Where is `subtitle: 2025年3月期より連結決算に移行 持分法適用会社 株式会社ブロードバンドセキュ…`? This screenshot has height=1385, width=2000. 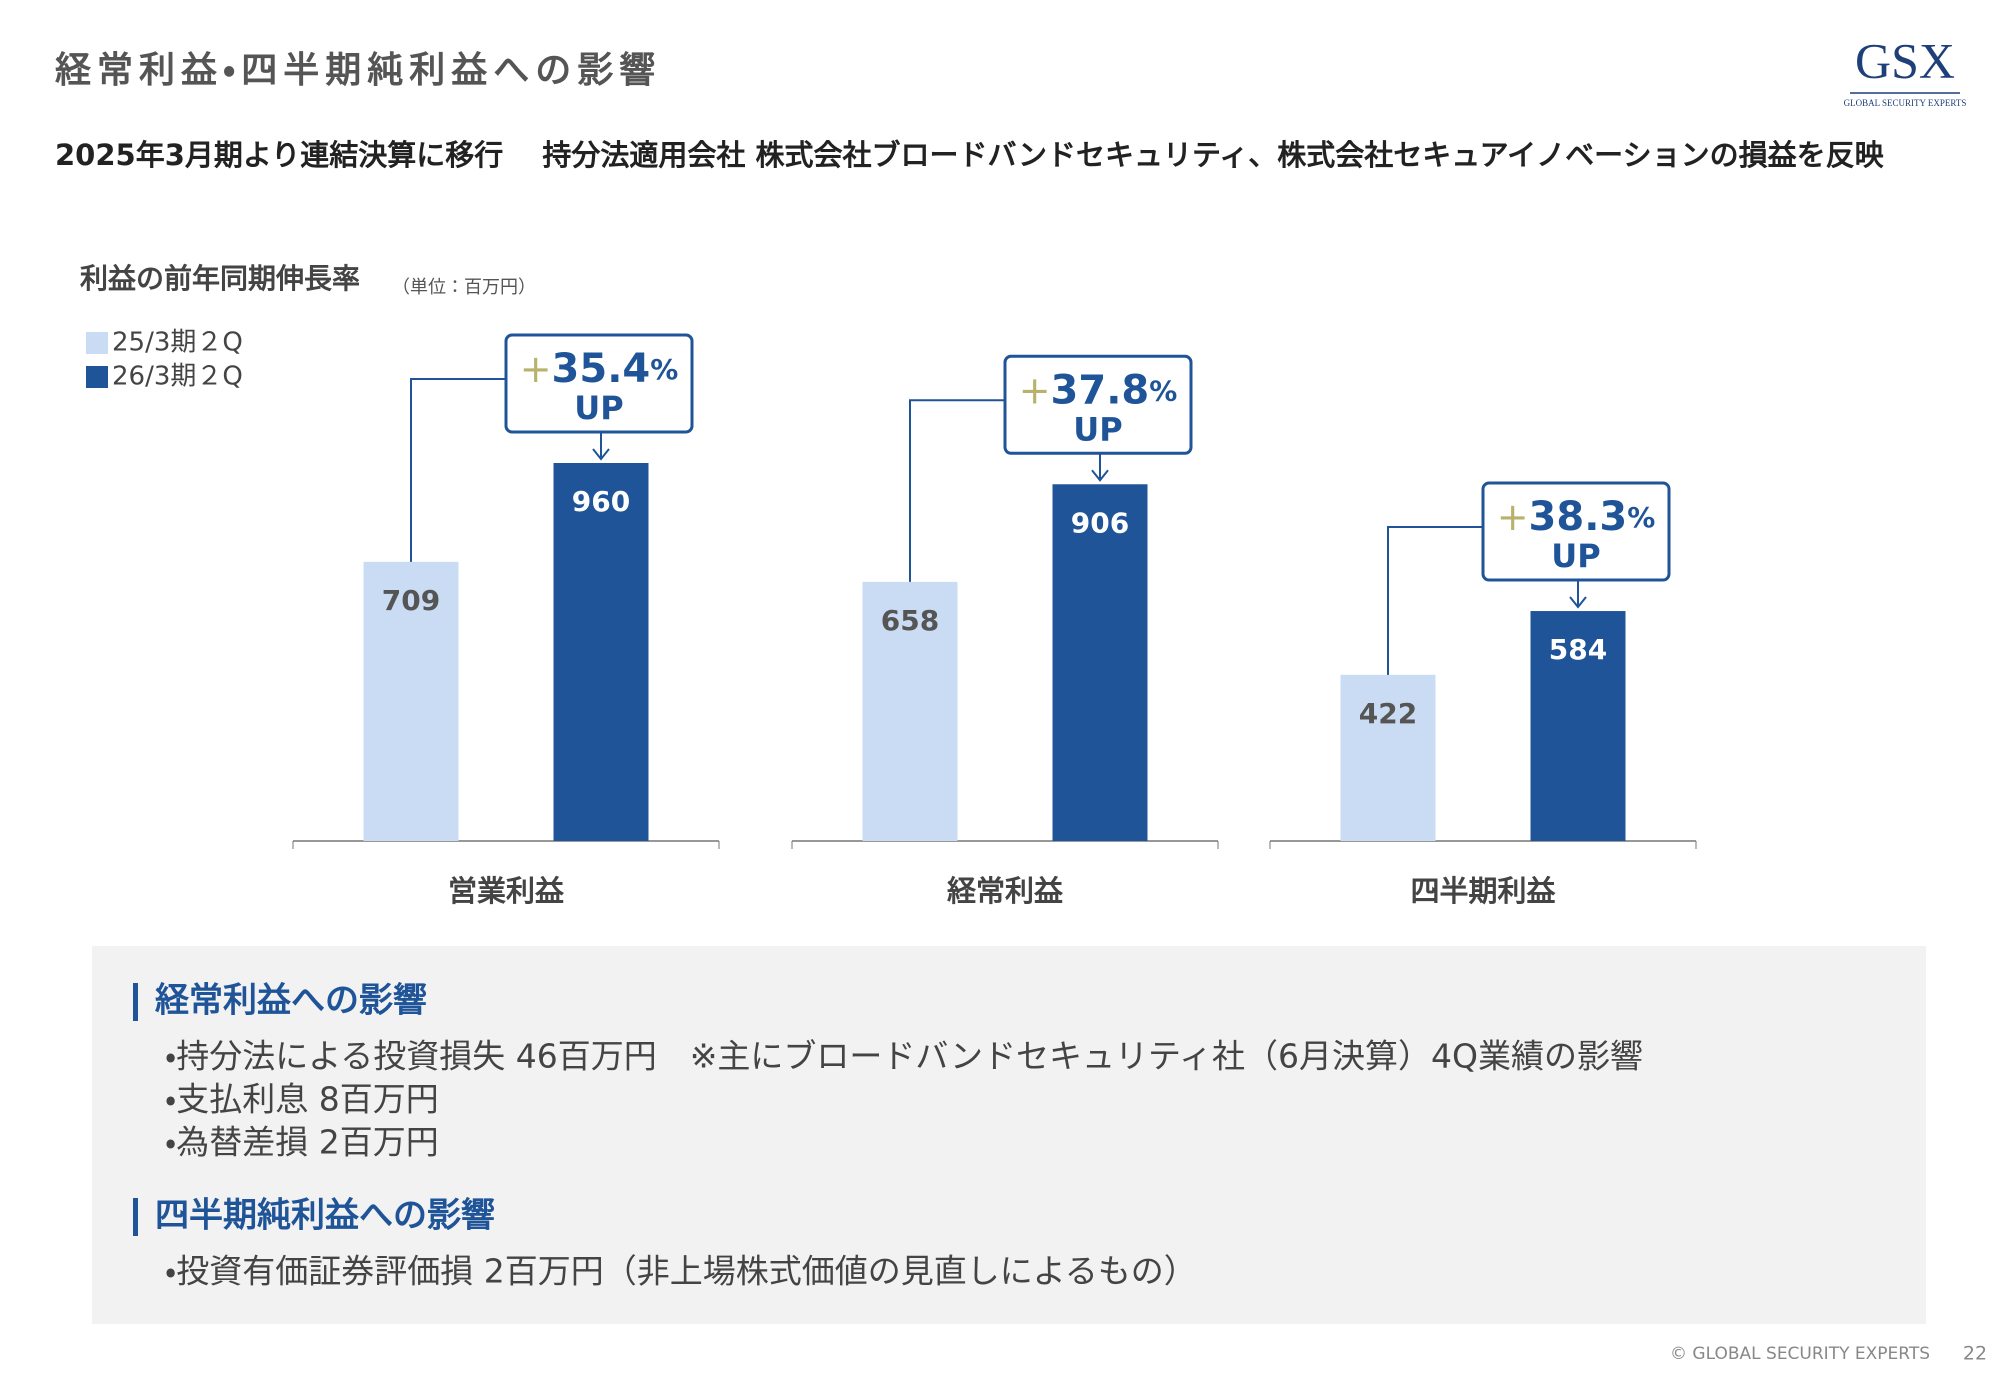
subtitle: 2025年3月期より連結決算に移行 持分法適用会社 株式会社ブロードバンドセキュ… is located at coordinates (970, 155).